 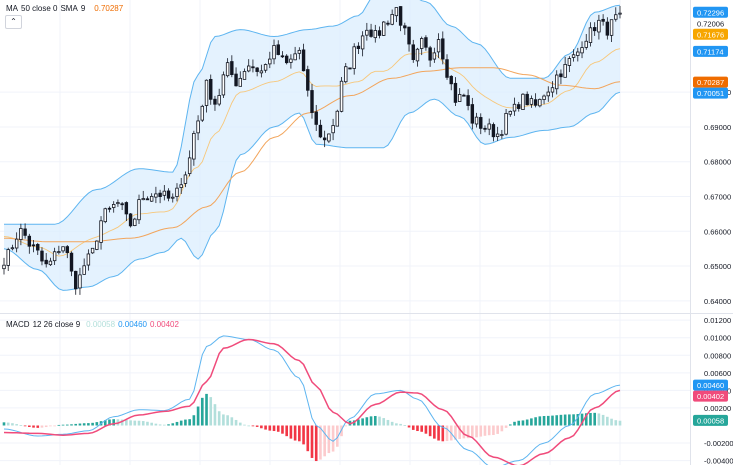 What do you see at coordinates (710, 385) in the screenshot?
I see `macd-value-text: 0.00460` at bounding box center [710, 385].